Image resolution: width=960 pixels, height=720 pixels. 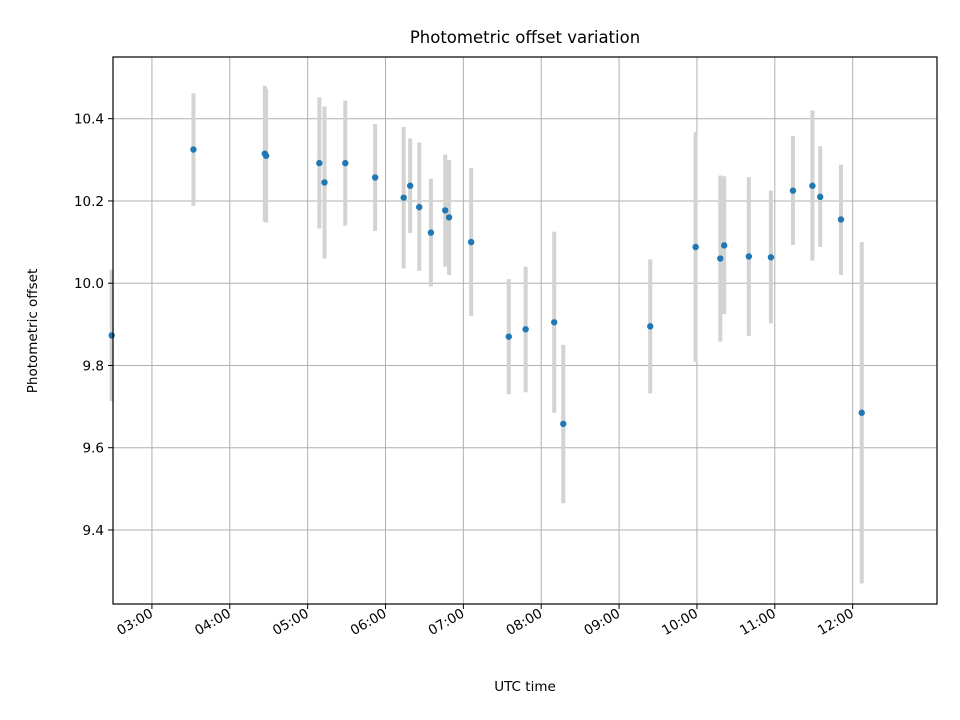 I want to click on x-tick-label: 10:00, so click(x=680, y=622).